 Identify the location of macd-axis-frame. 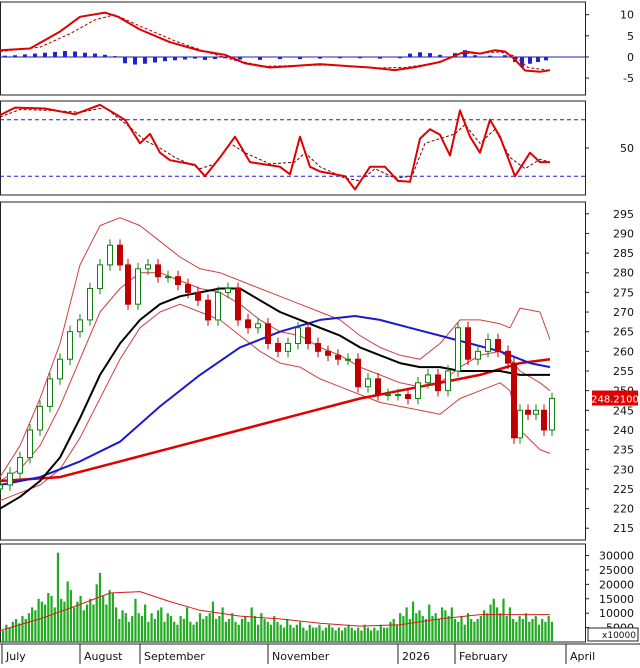
(293, 48).